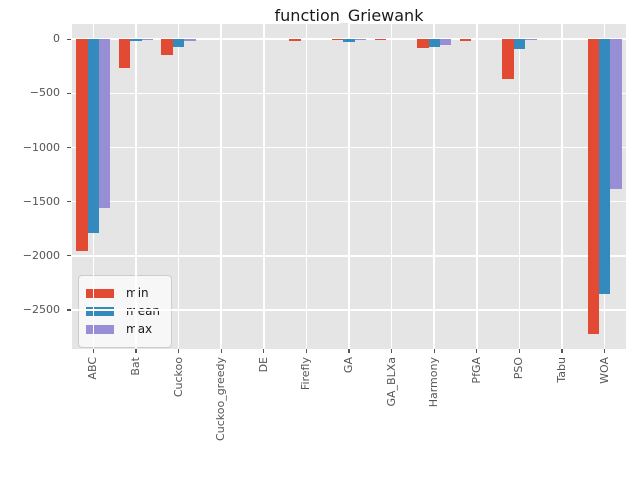 This screenshot has width=640, height=480. What do you see at coordinates (93, 368) in the screenshot?
I see `x-tick-label: ABC` at bounding box center [93, 368].